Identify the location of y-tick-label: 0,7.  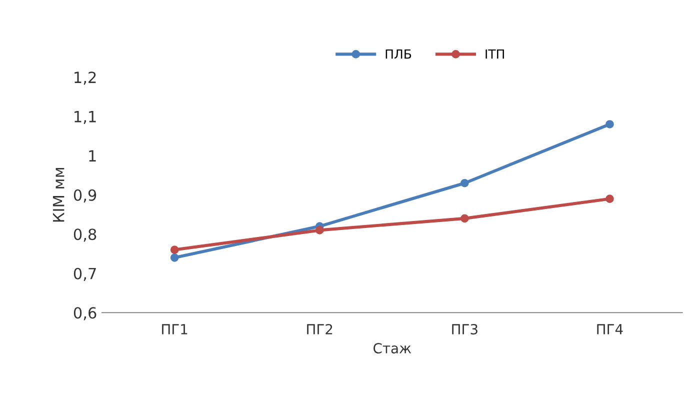
(85, 274).